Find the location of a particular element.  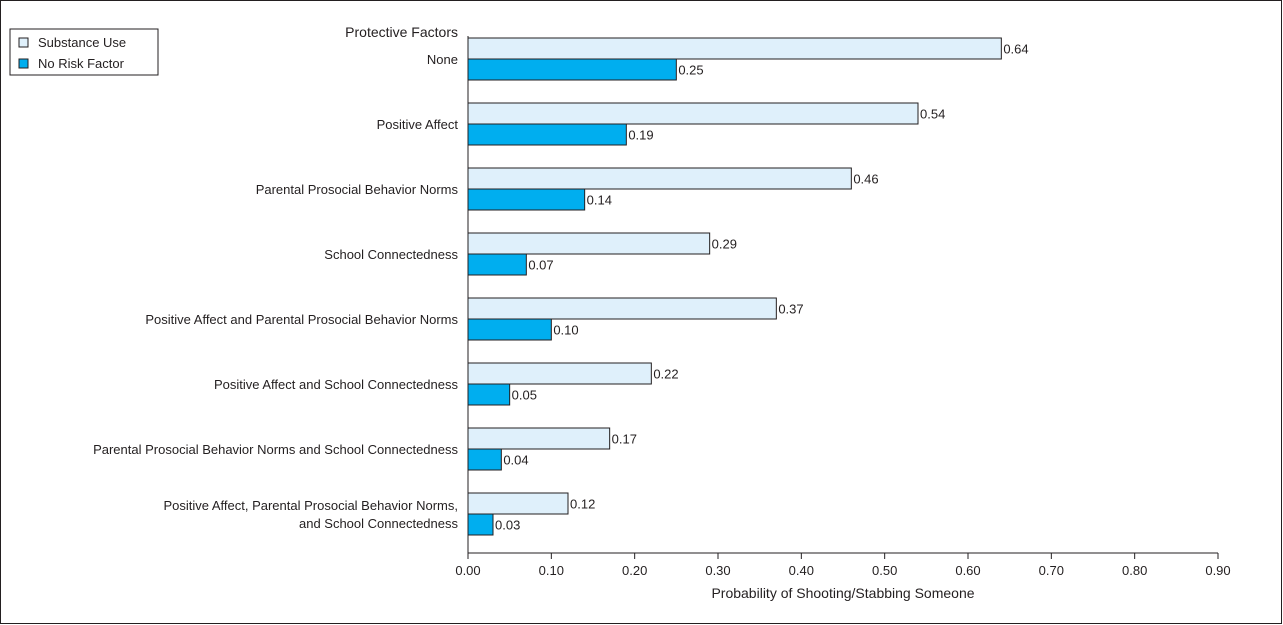

x-tick-label: 0.70 is located at coordinates (1051, 570).